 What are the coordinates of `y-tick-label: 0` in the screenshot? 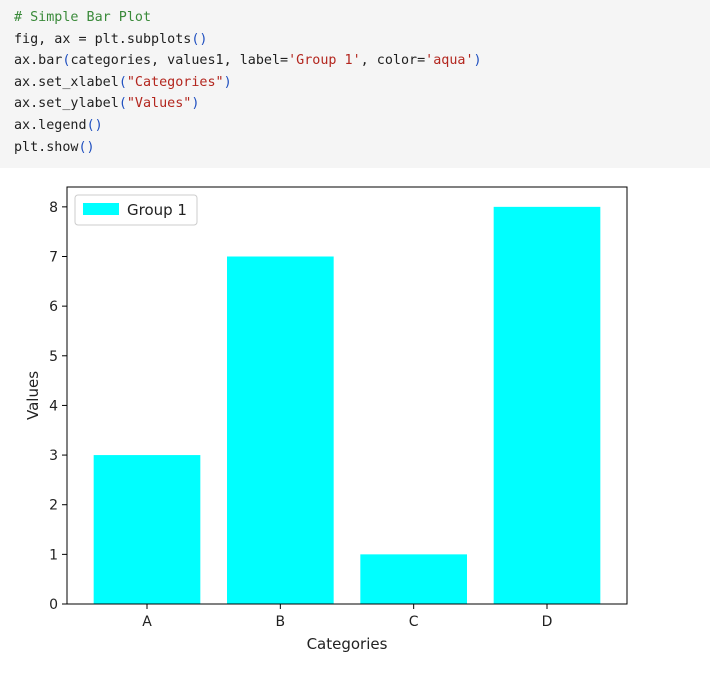 It's located at (53, 605).